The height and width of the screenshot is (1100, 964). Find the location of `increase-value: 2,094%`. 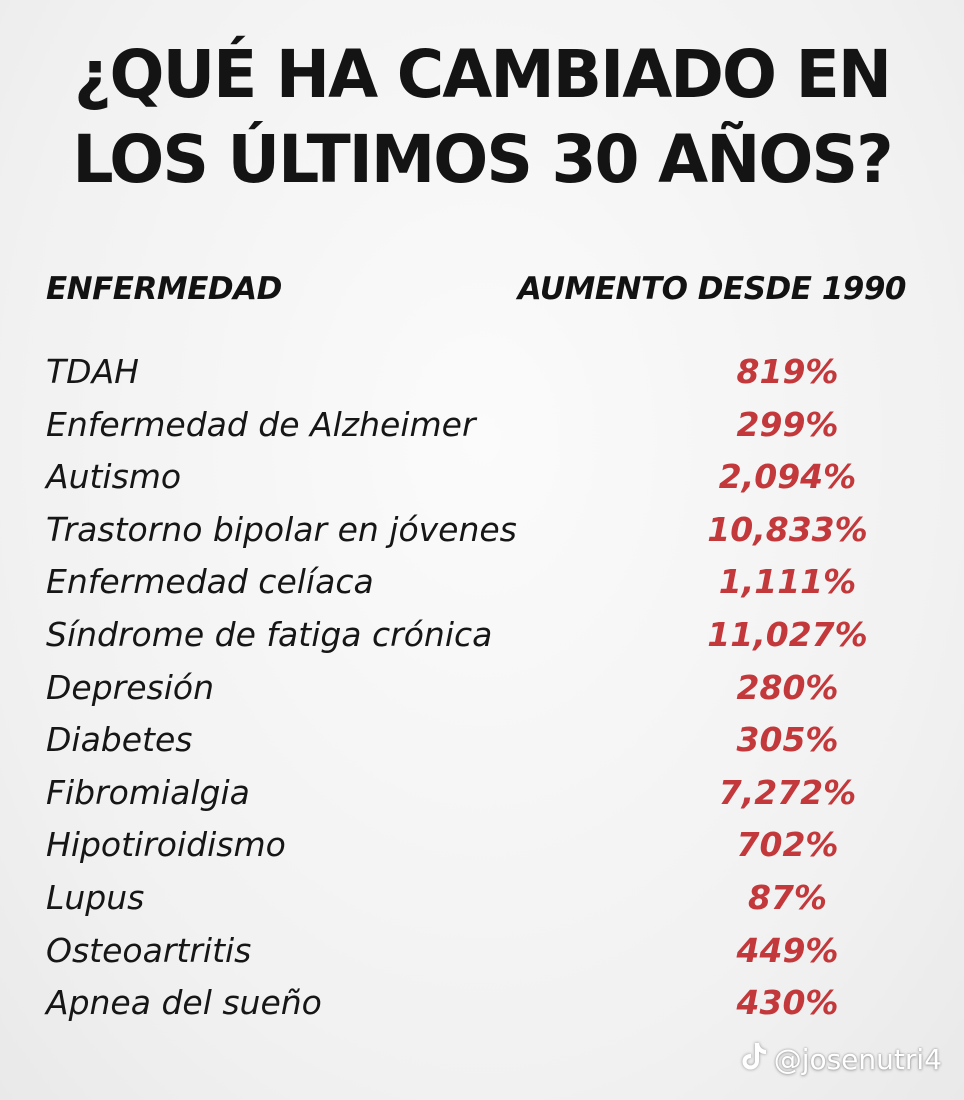

increase-value: 2,094% is located at coordinates (787, 477).